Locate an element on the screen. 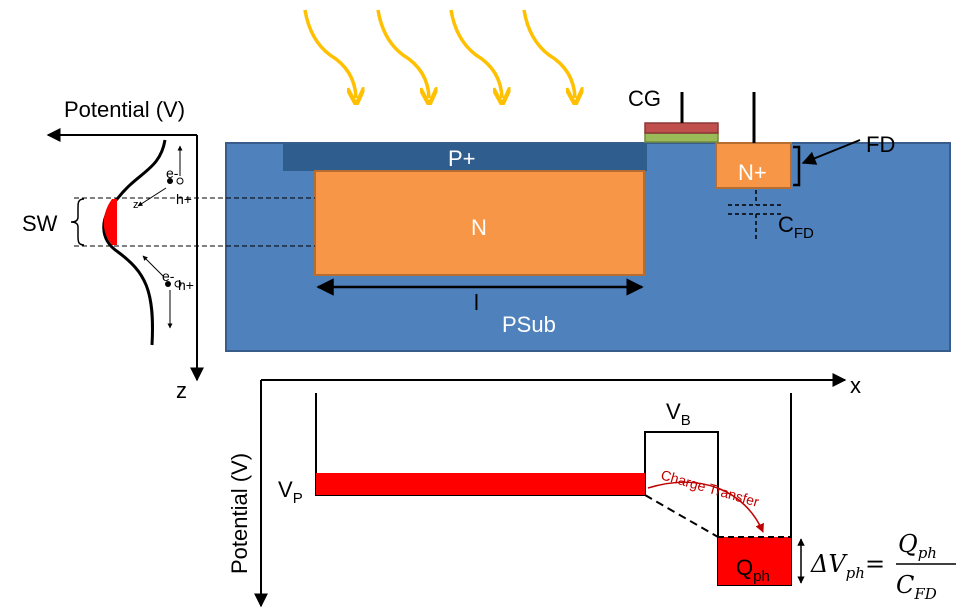  potential-label-bottom: Potential (V) is located at coordinates (239, 513).